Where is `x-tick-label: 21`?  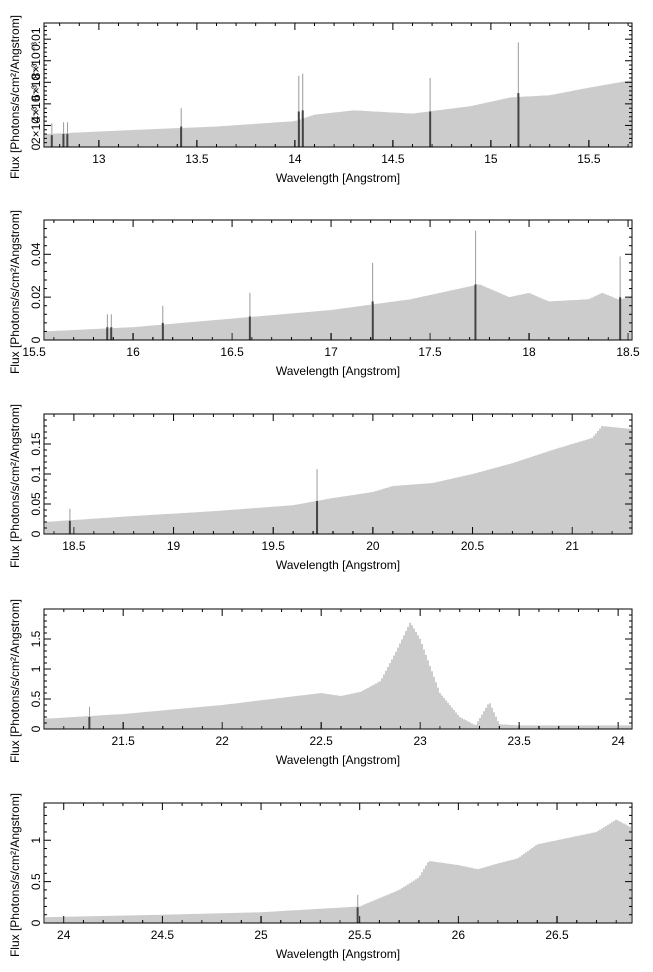 x-tick-label: 21 is located at coordinates (573, 546).